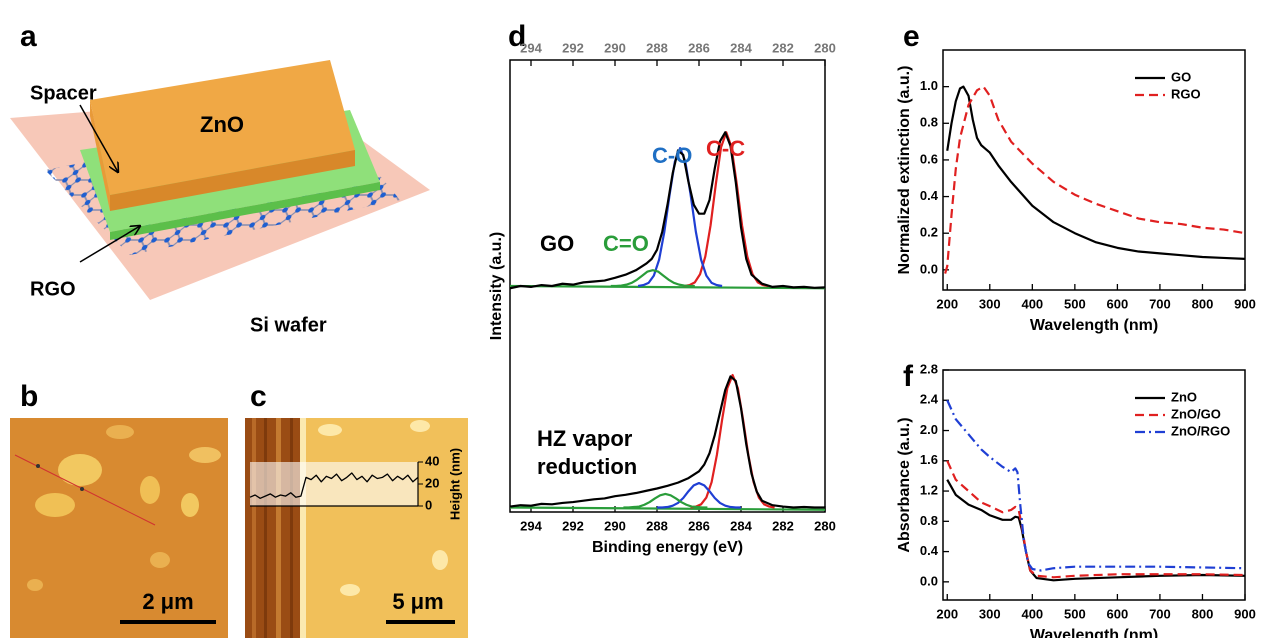 The height and width of the screenshot is (638, 1262). I want to click on x-tick-label: 294, so click(531, 525).